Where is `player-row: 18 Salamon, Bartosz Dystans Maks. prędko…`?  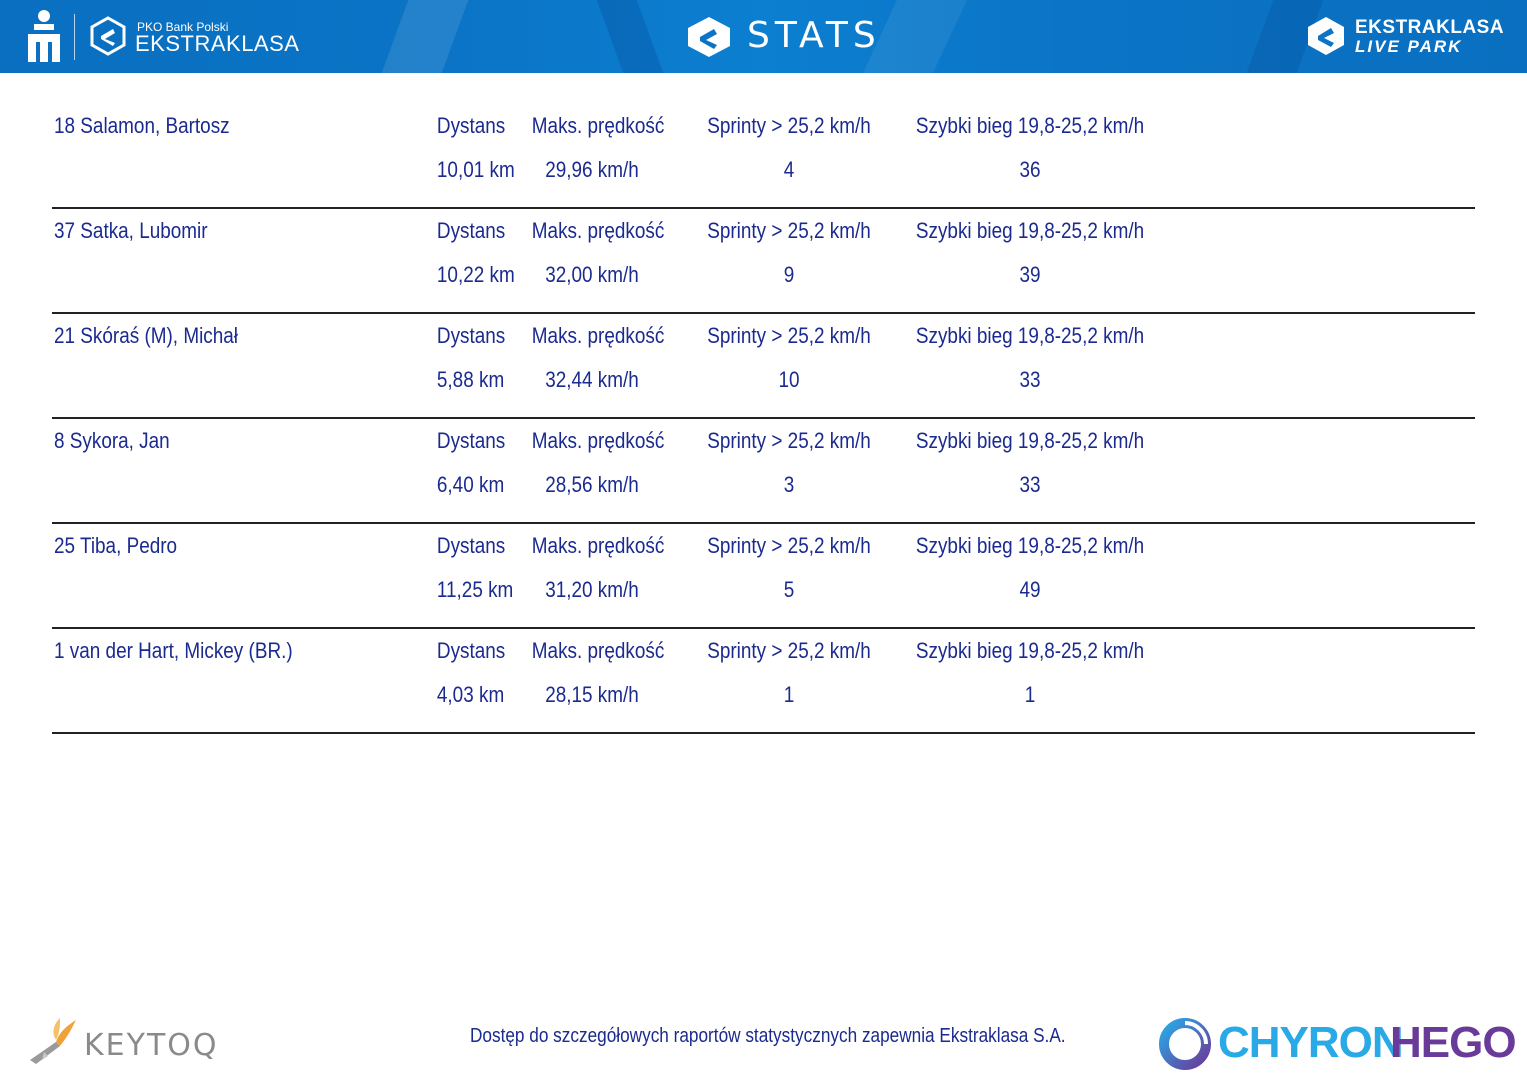 player-row: 18 Salamon, Bartosz Dystans Maks. prędko… is located at coordinates (763, 156).